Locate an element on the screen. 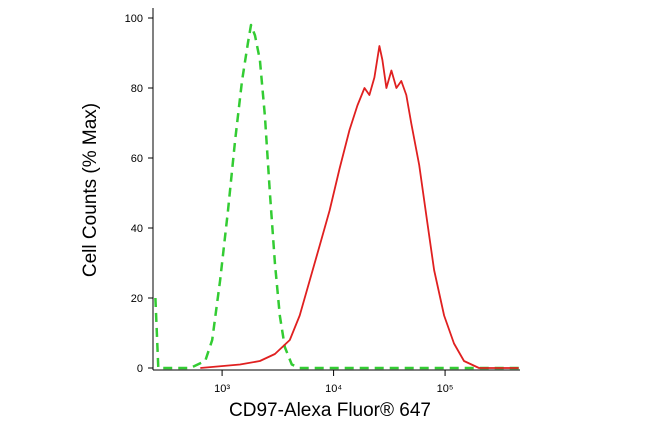 The height and width of the screenshot is (437, 650). y-tick-label: 80 is located at coordinates (137, 89).